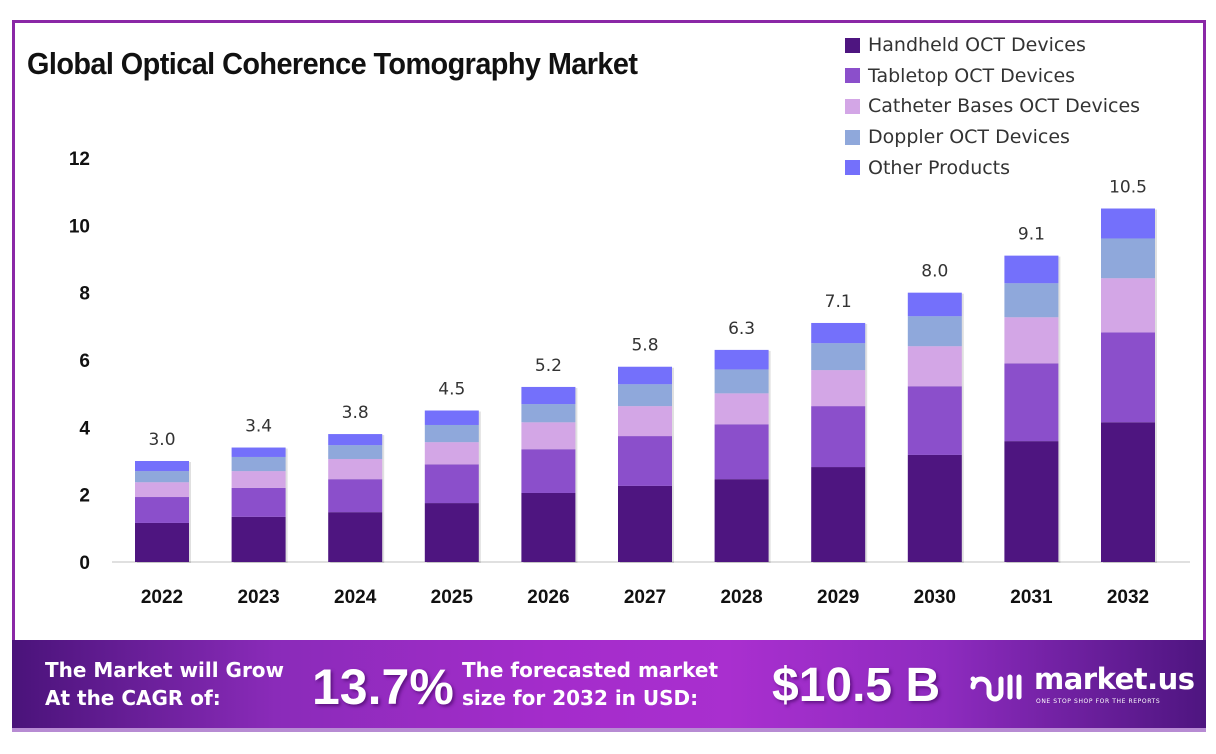 This screenshot has width=1216, height=754. What do you see at coordinates (548, 436) in the screenshot?
I see `bar-segment-catheter-bases-oct-devices-2026` at bounding box center [548, 436].